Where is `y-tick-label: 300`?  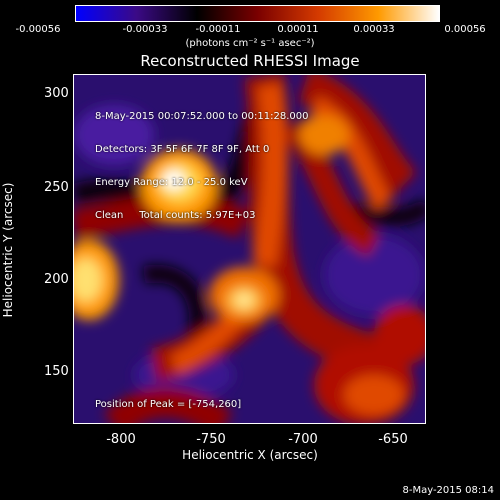
y-tick-label: 300 is located at coordinates (56, 93).